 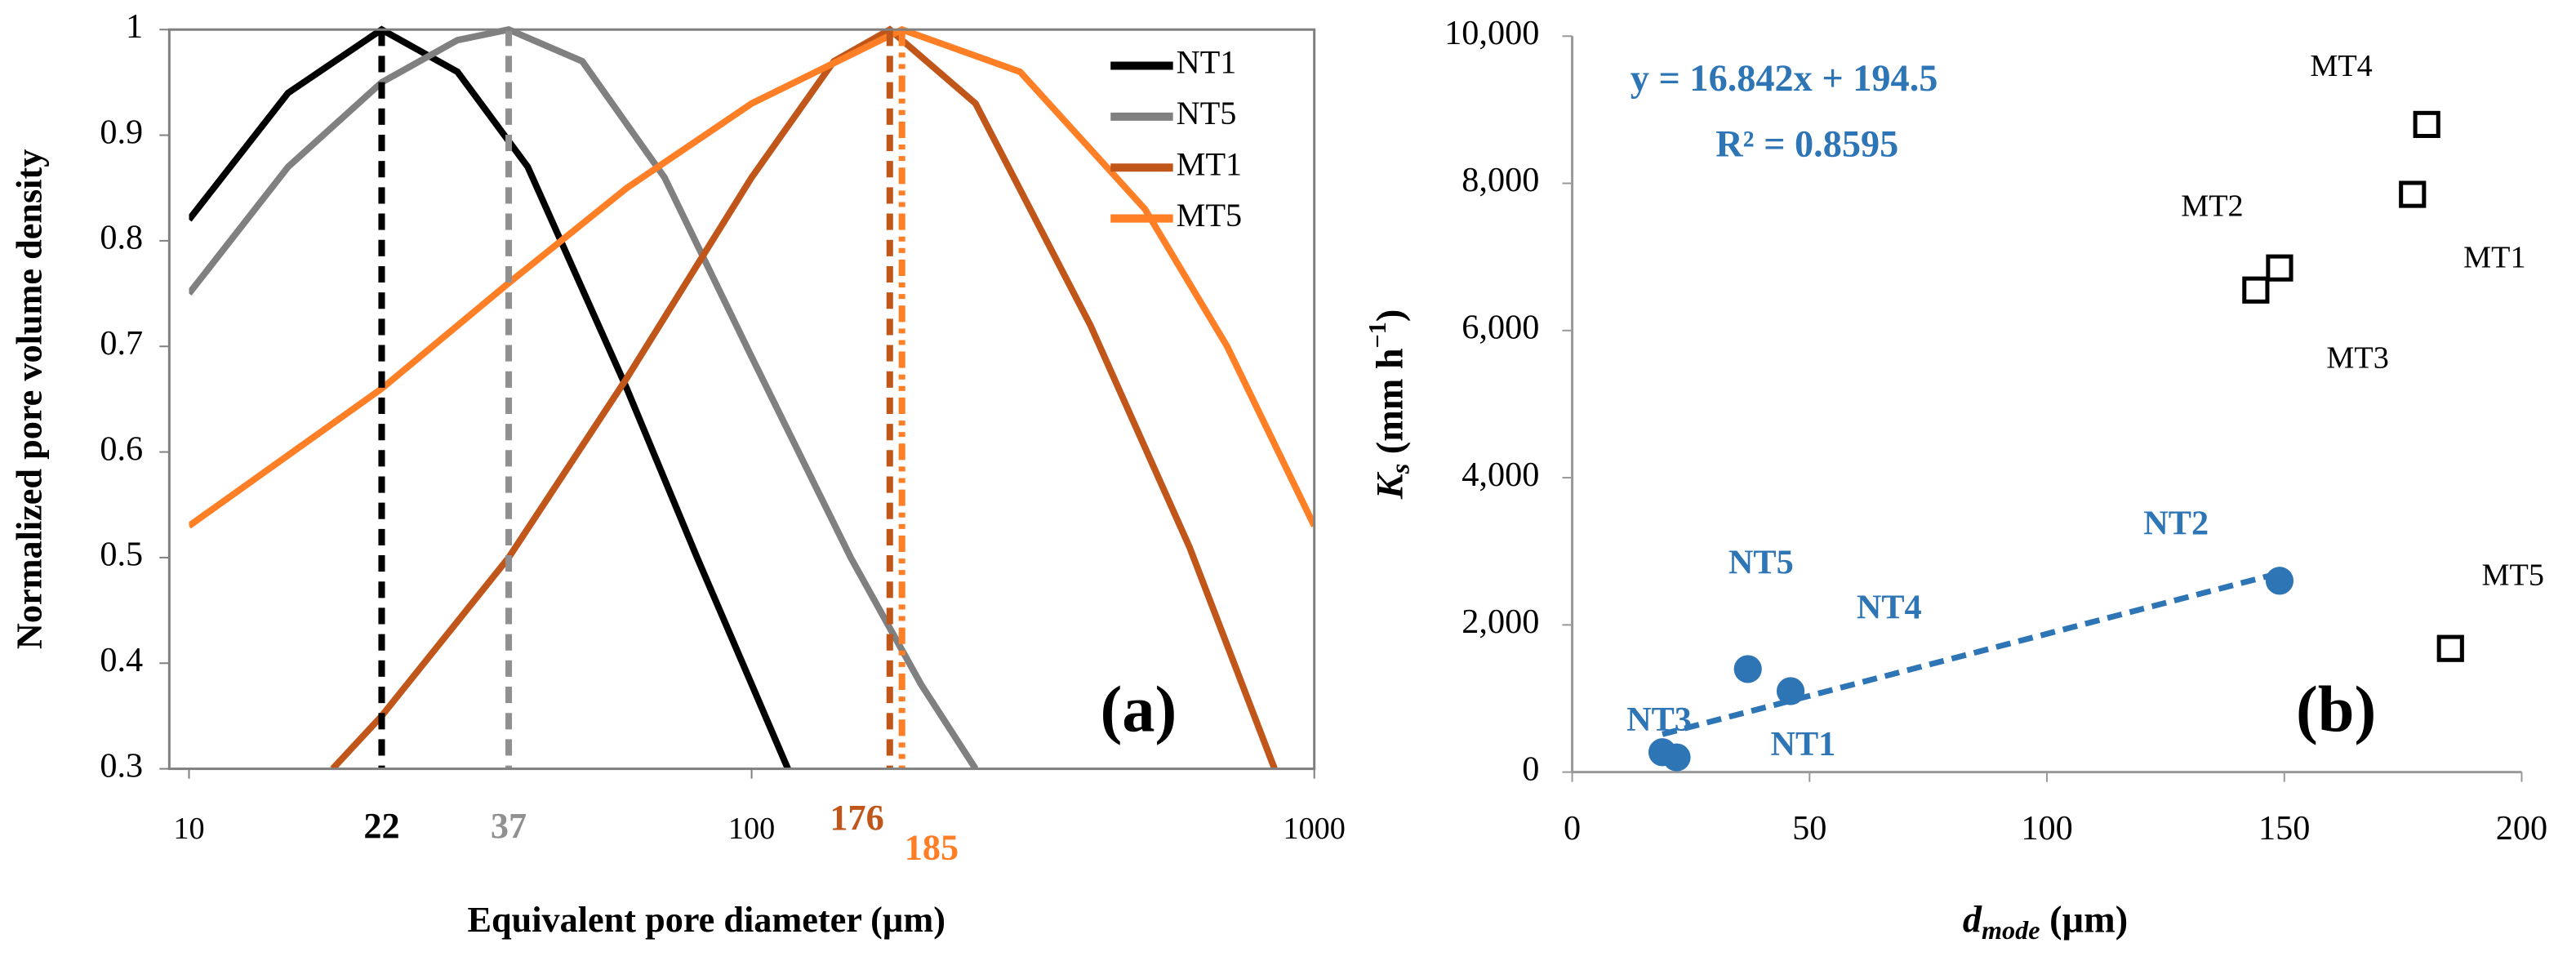 I want to click on y-tick-label: 10,000, so click(x=1491, y=33).